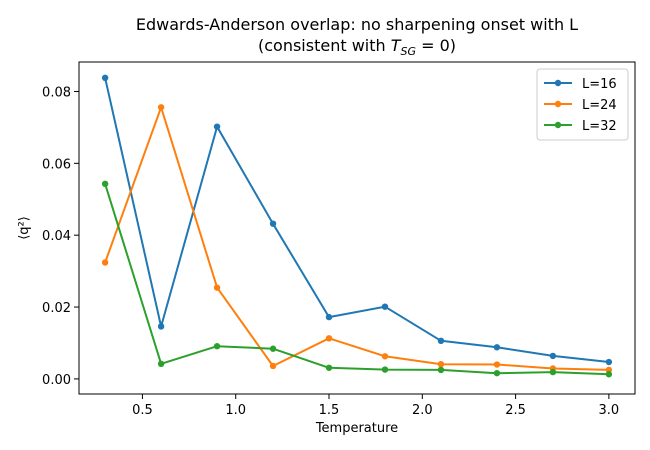 The height and width of the screenshot is (450, 650). I want to click on y-tick-label: 0.00, so click(56, 380).